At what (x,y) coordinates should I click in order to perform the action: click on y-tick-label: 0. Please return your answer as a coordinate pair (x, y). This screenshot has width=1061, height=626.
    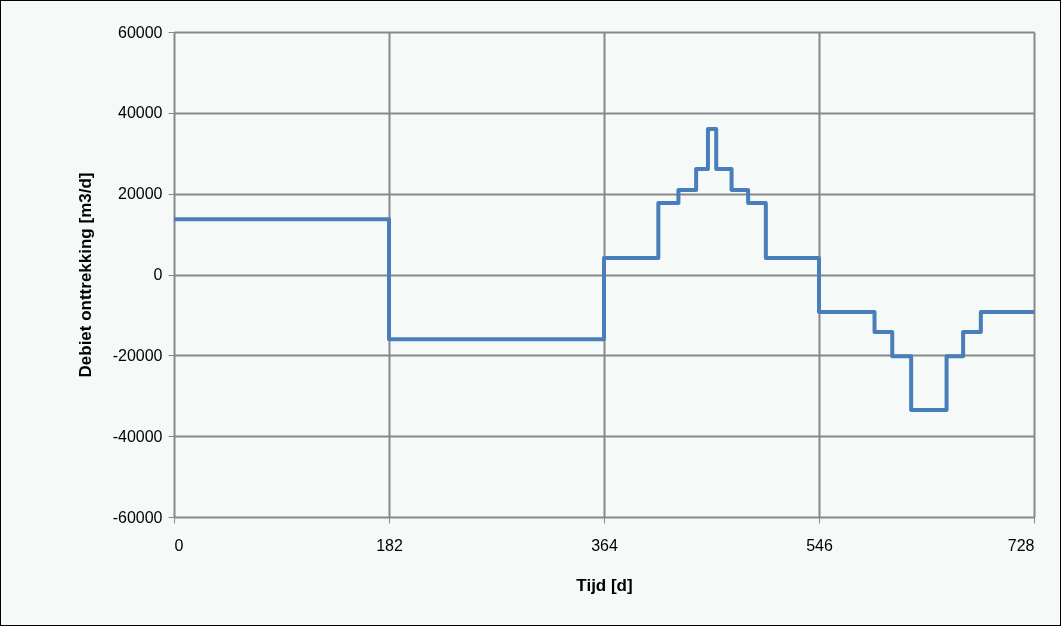
    Looking at the image, I should click on (158, 274).